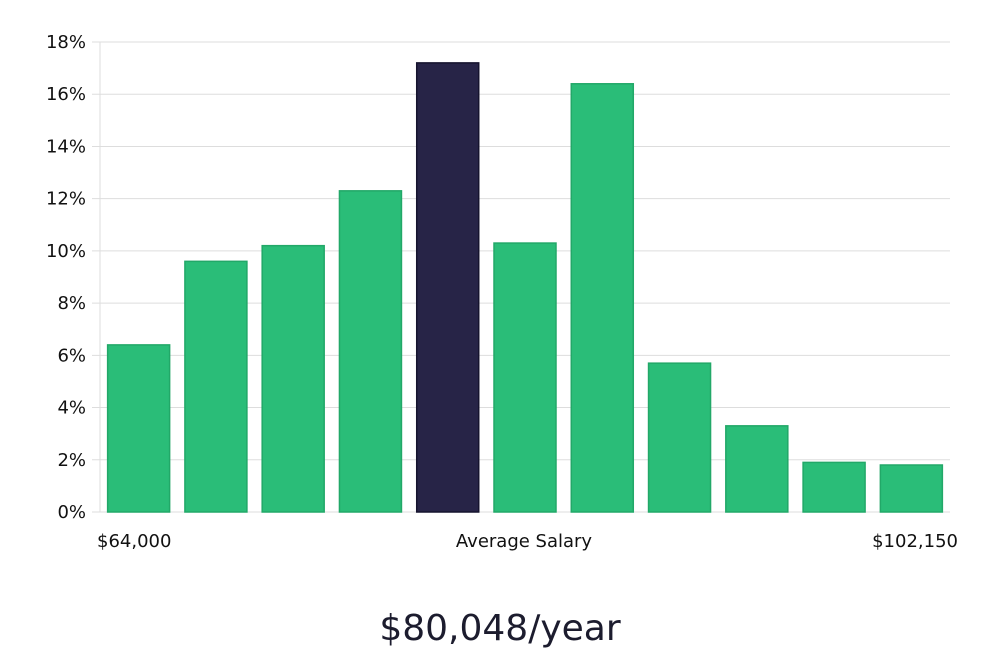 The height and width of the screenshot is (660, 1000). What do you see at coordinates (66, 42) in the screenshot?
I see `y-tick-label: 18%` at bounding box center [66, 42].